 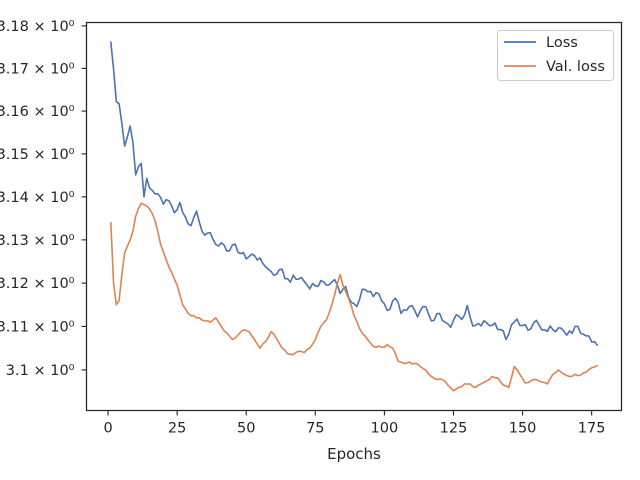 What do you see at coordinates (385, 429) in the screenshot?
I see `x-tick-label: 100` at bounding box center [385, 429].